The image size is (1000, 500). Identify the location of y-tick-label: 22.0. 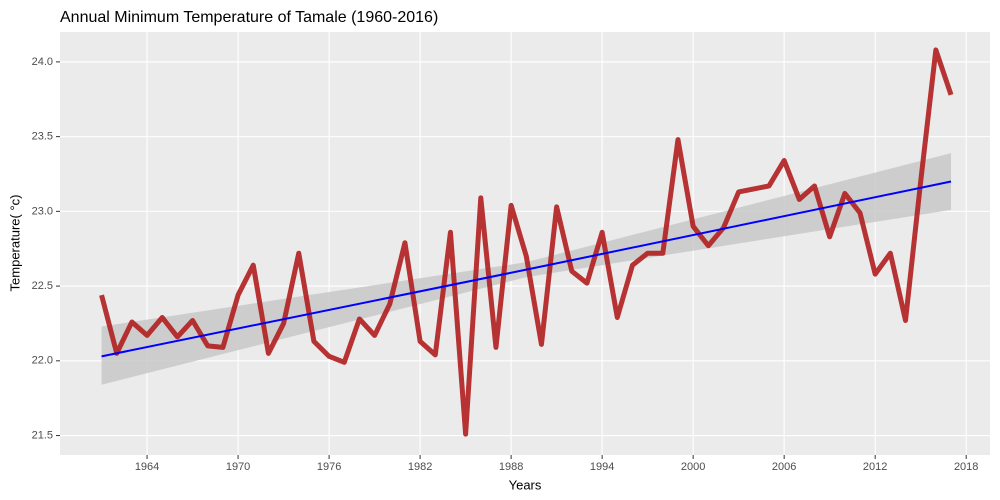
(42, 361).